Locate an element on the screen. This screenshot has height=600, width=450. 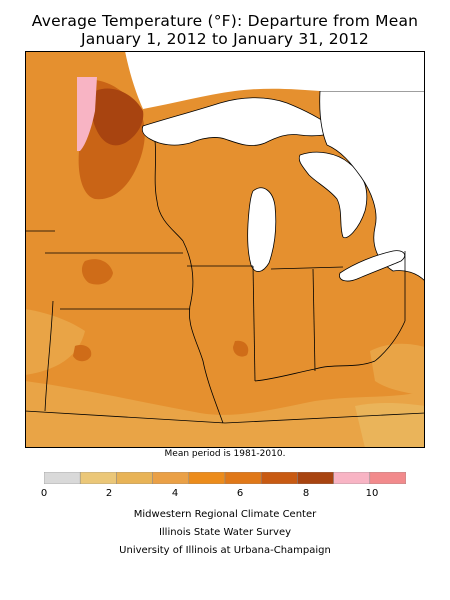
illinois-dark-patch is located at coordinates (241, 348).